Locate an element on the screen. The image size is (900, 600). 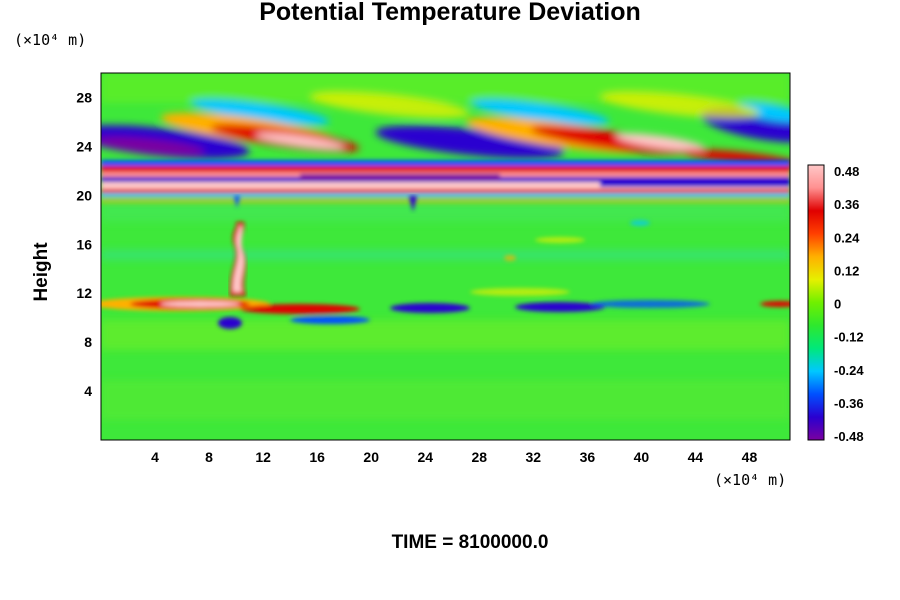
y-axis-unit: (×10⁴ m) is located at coordinates (50, 40).